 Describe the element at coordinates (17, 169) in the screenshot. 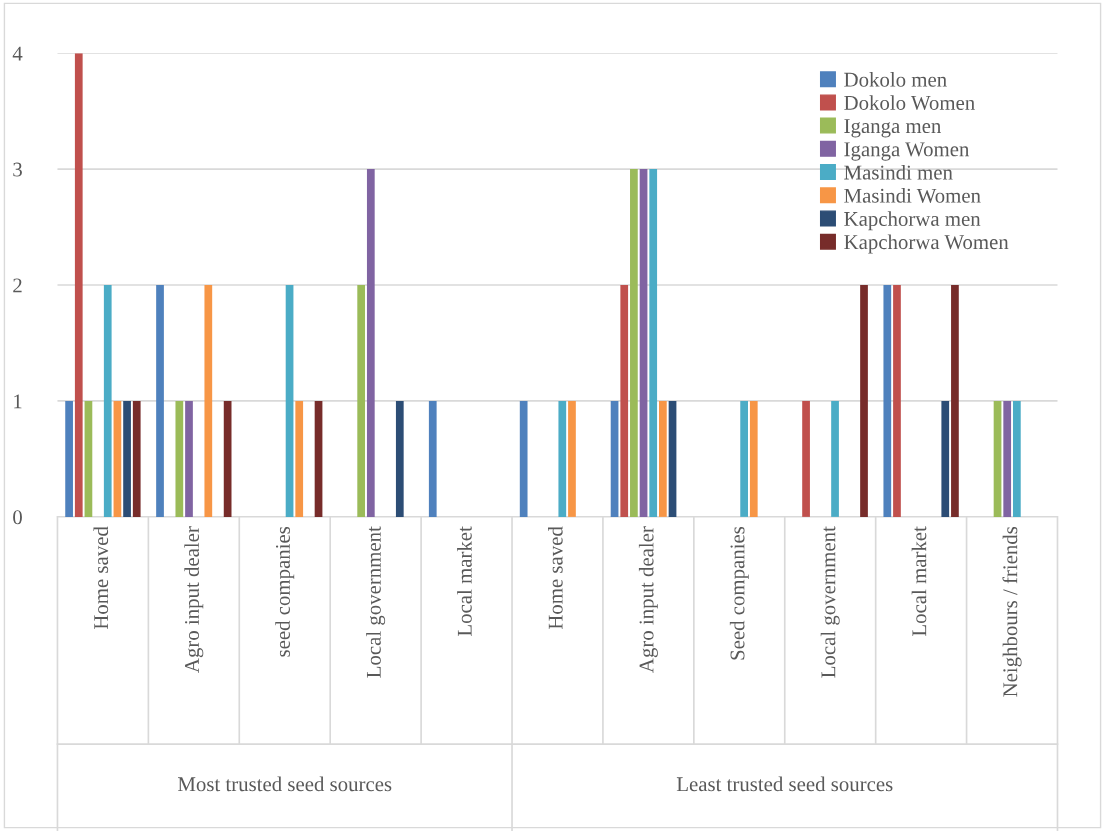

I see `y-tick-label: 3` at that location.